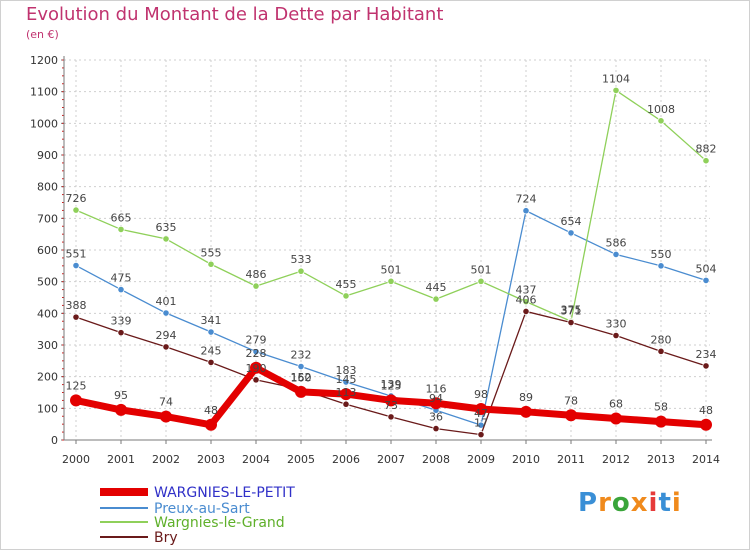 This screenshot has width=750, height=550. What do you see at coordinates (256, 353) in the screenshot?
I see `data-label-0: 228` at bounding box center [256, 353].